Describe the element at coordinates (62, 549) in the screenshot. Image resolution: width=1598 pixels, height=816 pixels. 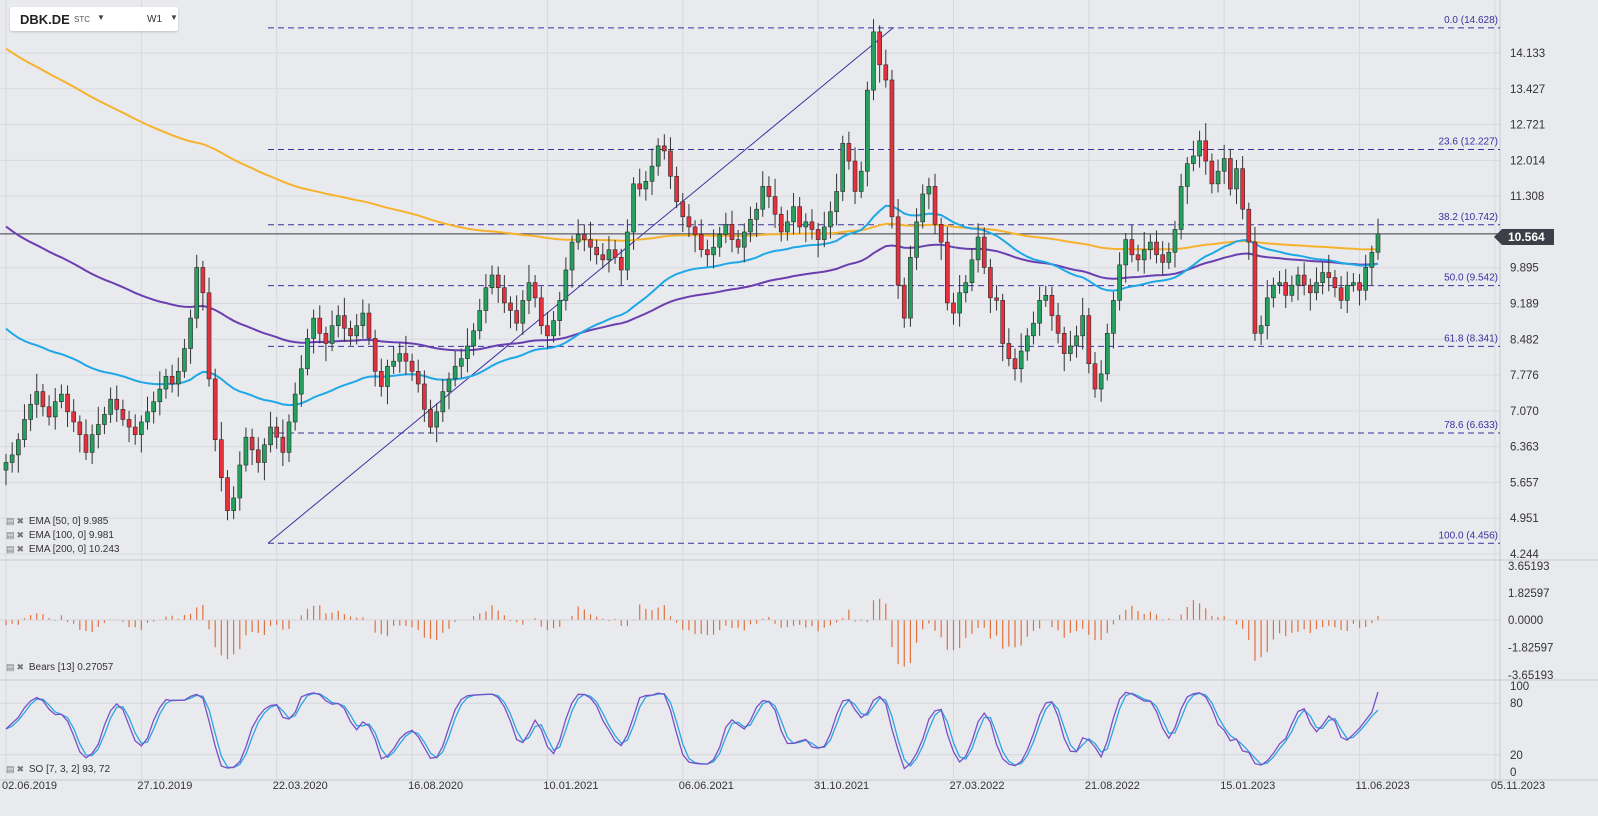
I see `legend-ema200: ▤ ✖ EMA [200, 0] 10.243` at that location.